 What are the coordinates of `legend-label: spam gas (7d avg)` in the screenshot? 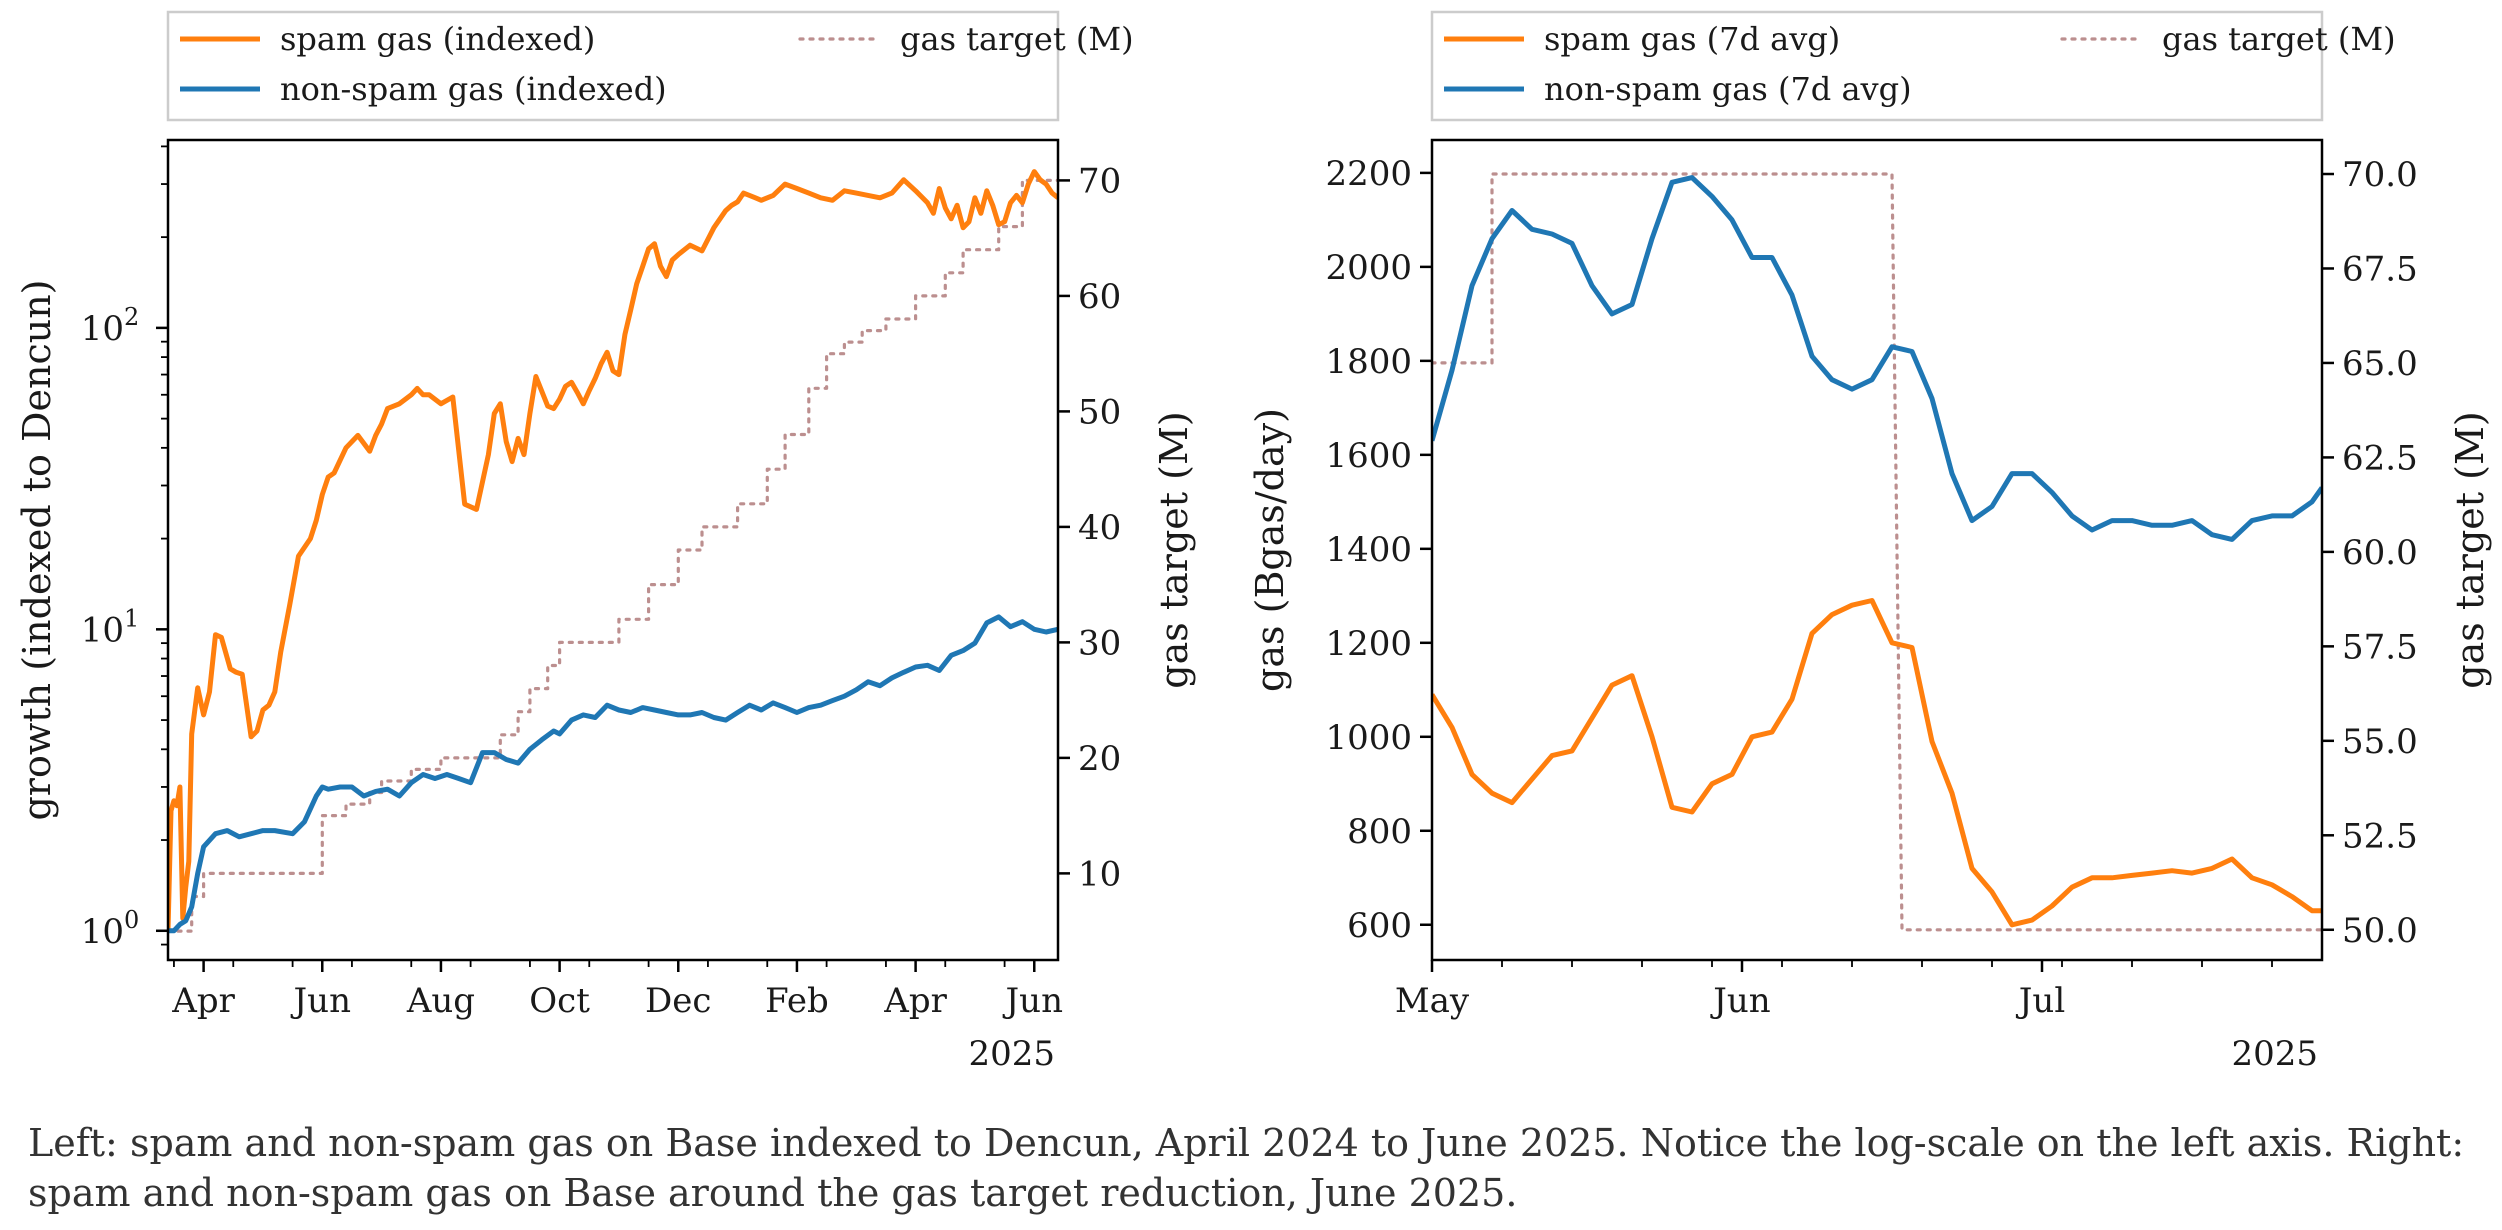 It's located at (1692, 39).